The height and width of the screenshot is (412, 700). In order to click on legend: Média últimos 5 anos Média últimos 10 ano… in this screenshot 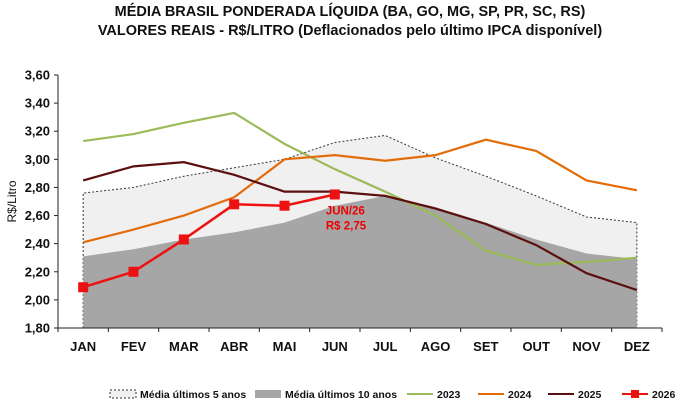, I will do `click(392, 395)`.